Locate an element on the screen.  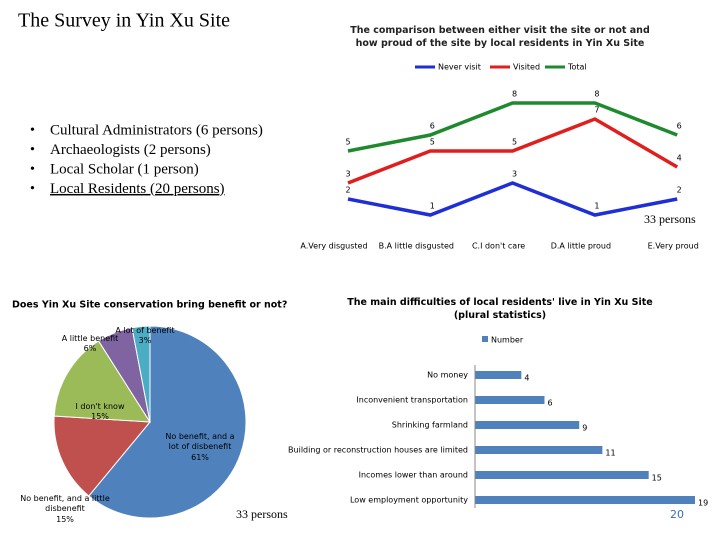
x-tick-label: B.A little disgusted is located at coordinates (416, 246).